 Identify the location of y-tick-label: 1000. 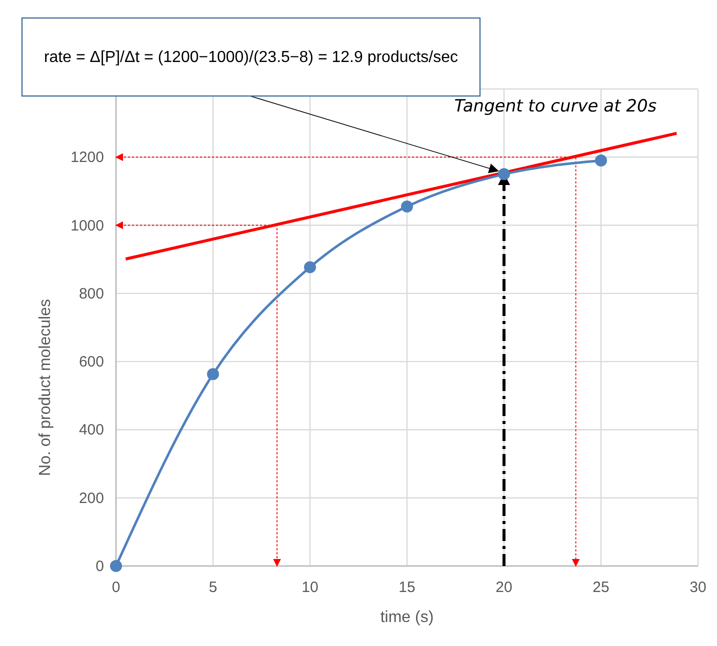
(87, 225).